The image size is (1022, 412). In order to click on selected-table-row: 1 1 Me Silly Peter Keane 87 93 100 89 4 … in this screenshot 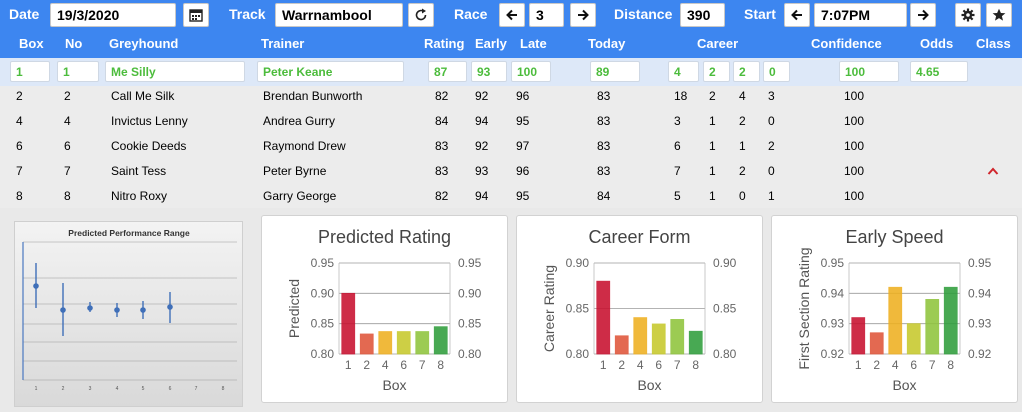, I will do `click(511, 72)`.